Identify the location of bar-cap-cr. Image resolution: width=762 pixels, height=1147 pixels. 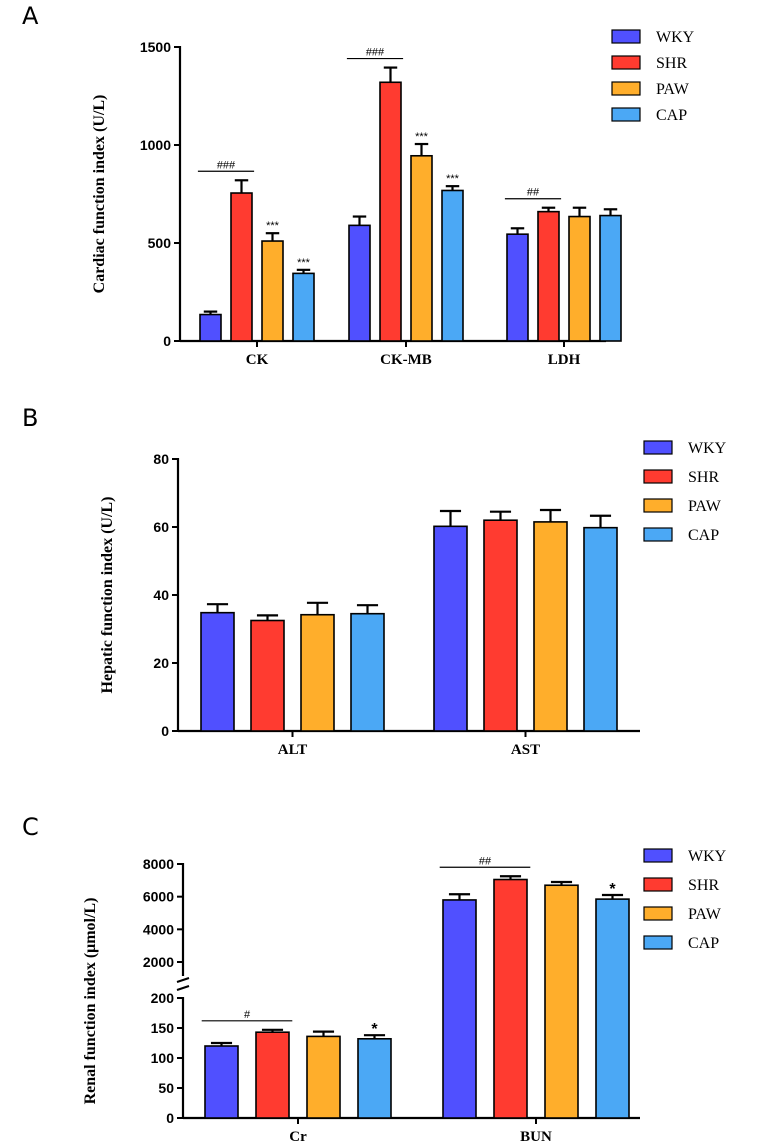
(374, 1078).